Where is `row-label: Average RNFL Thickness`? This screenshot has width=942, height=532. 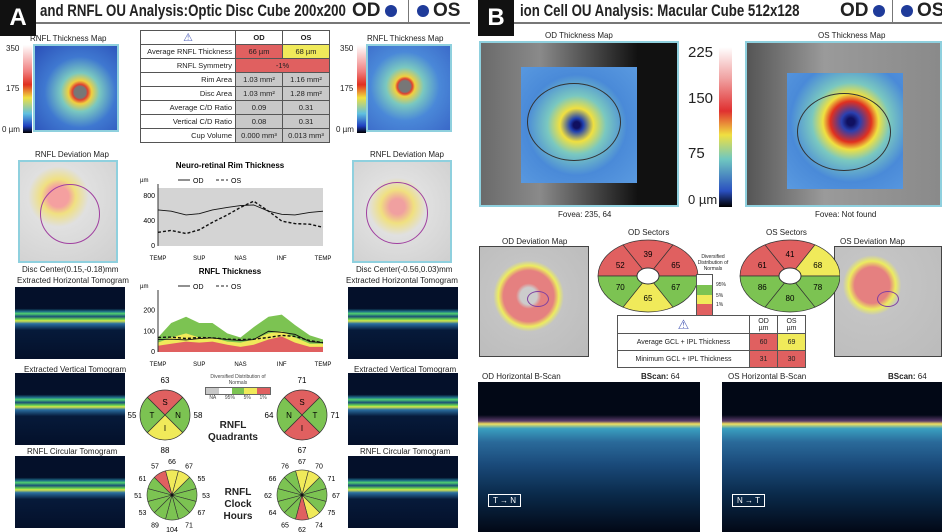 row-label: Average RNFL Thickness is located at coordinates (188, 51).